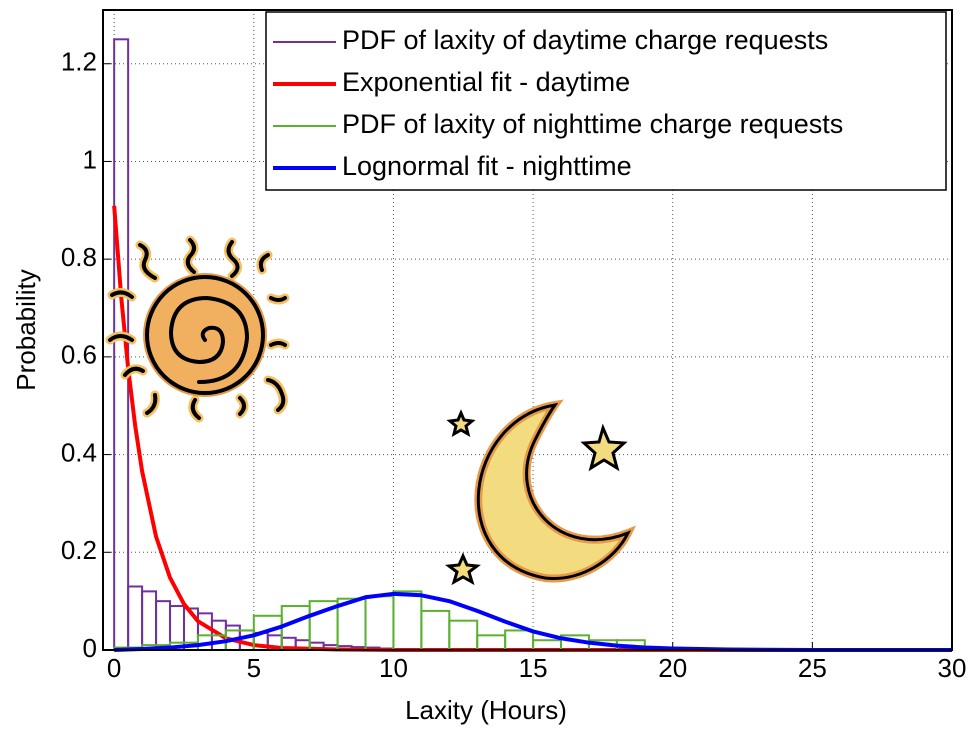 This screenshot has width=971, height=733. I want to click on x-axis-label: Laxity (Hours), so click(486, 710).